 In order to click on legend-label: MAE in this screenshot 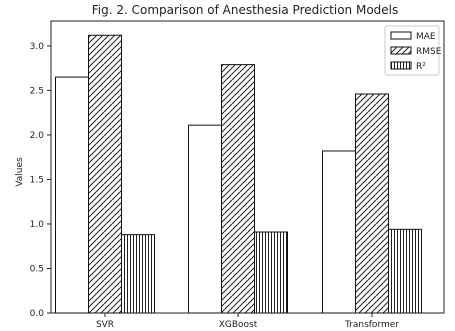, I will do `click(426, 37)`.